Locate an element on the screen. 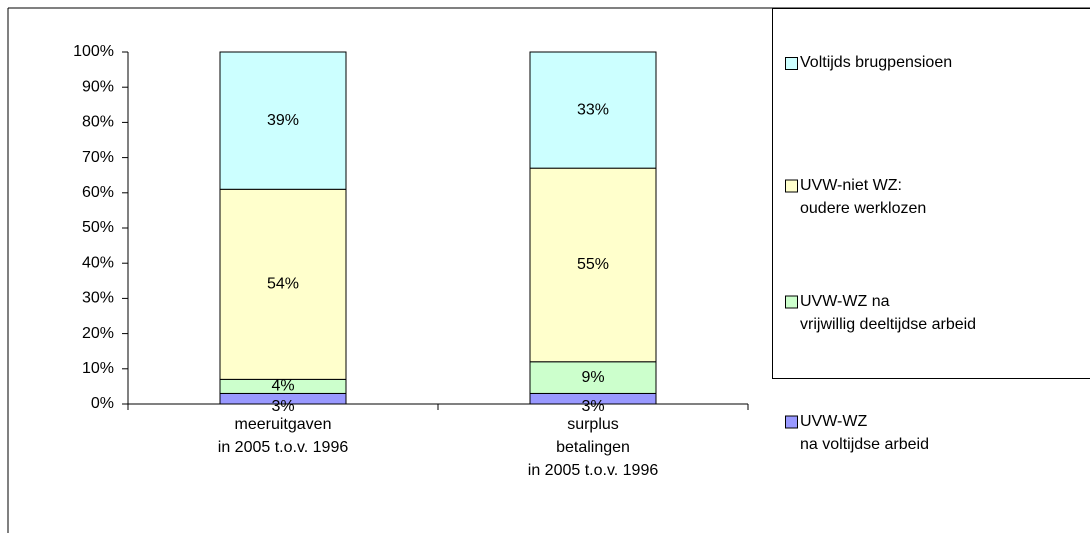 The image size is (1090, 533). data-label: 54% is located at coordinates (283, 284).